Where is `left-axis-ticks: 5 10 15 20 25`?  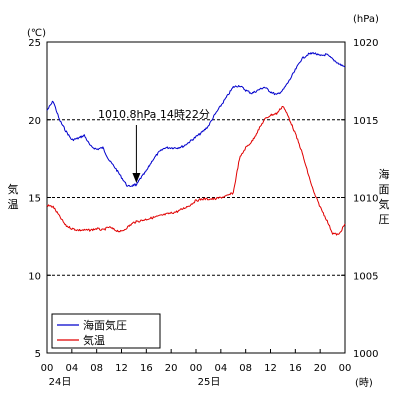 left-axis-ticks: 5 10 15 20 25 is located at coordinates (39, 199).